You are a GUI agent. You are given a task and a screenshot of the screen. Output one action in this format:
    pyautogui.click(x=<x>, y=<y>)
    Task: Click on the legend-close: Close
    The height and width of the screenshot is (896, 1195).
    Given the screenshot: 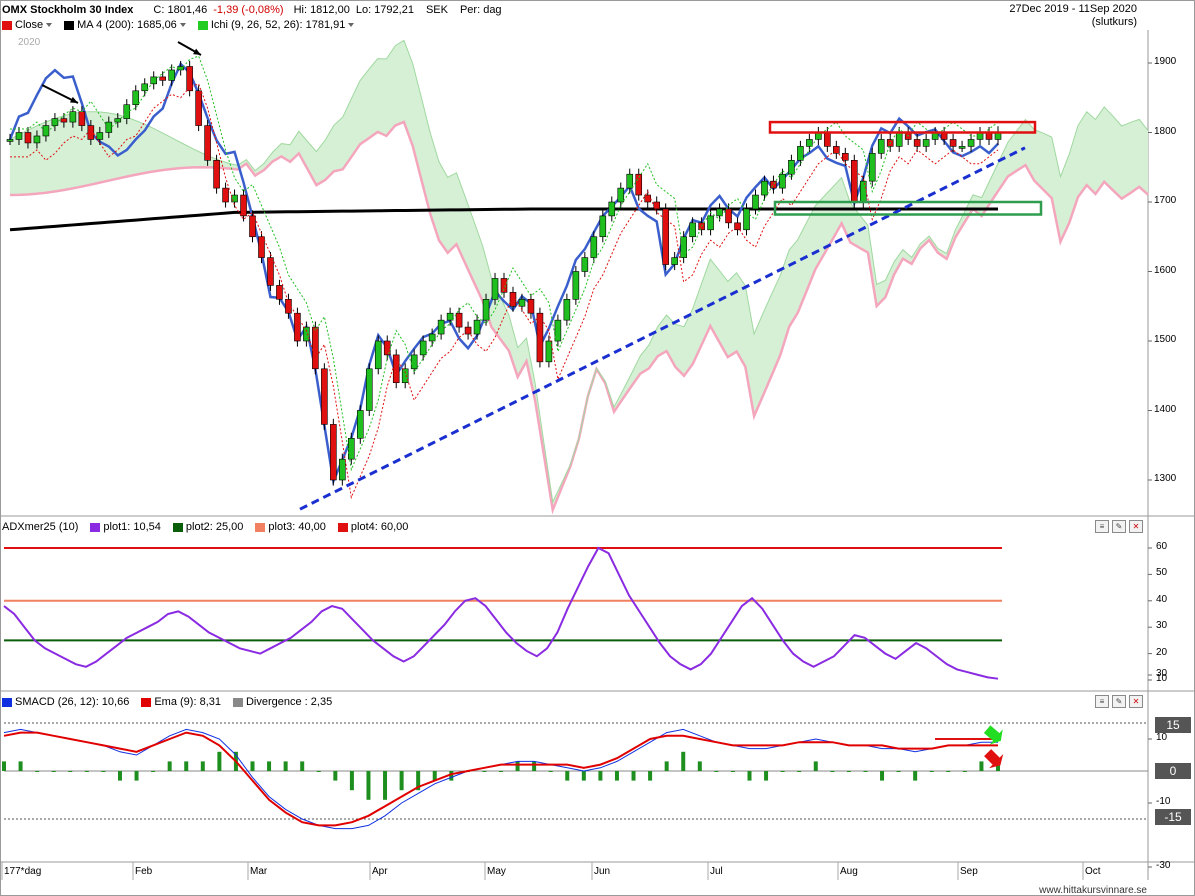 What is the action you would take?
    pyautogui.click(x=27, y=25)
    